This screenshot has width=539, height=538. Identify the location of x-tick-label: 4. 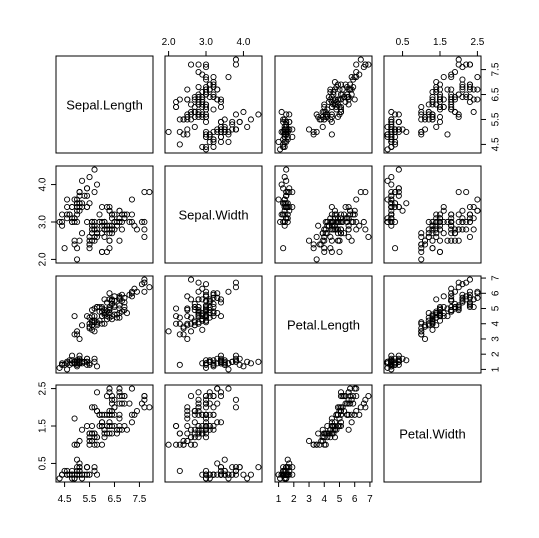
(324, 499).